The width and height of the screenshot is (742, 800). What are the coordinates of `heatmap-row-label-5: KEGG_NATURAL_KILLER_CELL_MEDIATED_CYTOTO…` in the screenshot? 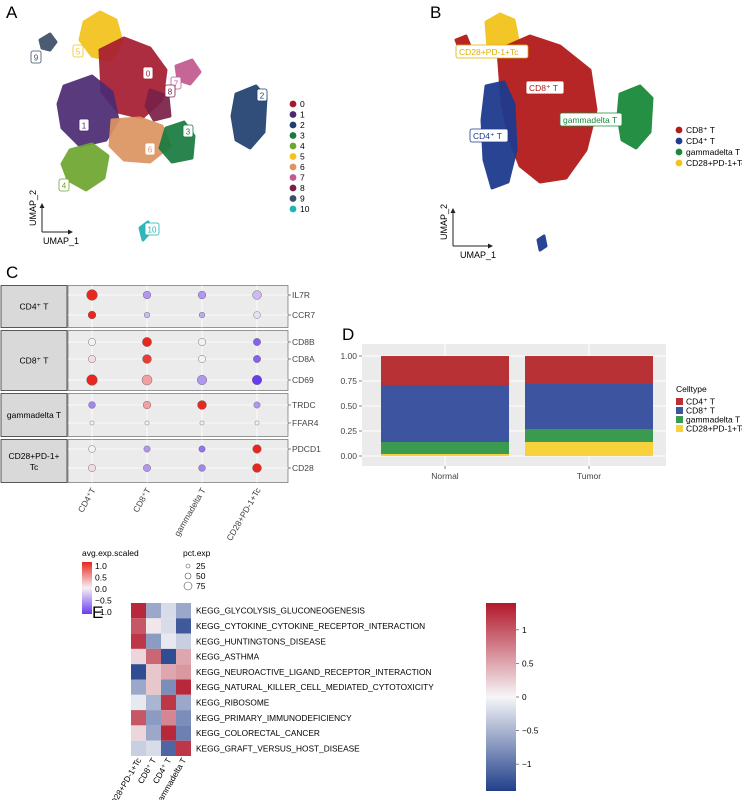 It's located at (315, 687).